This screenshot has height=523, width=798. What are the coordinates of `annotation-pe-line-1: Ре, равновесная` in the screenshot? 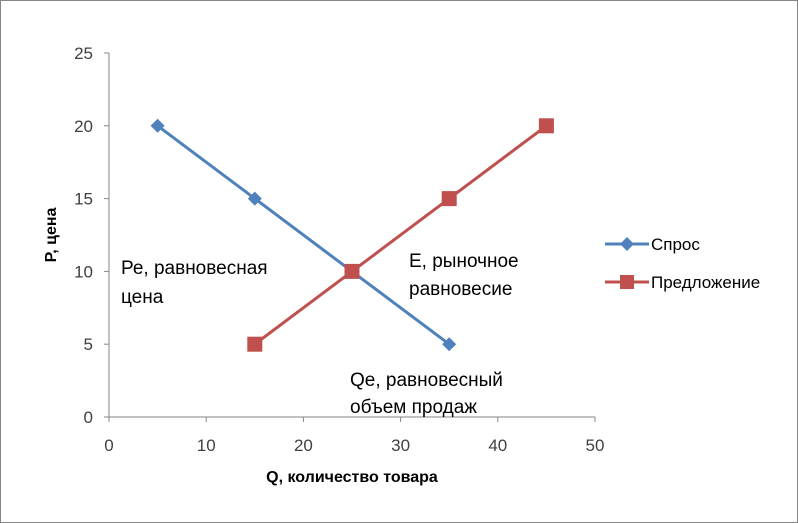 It's located at (194, 268).